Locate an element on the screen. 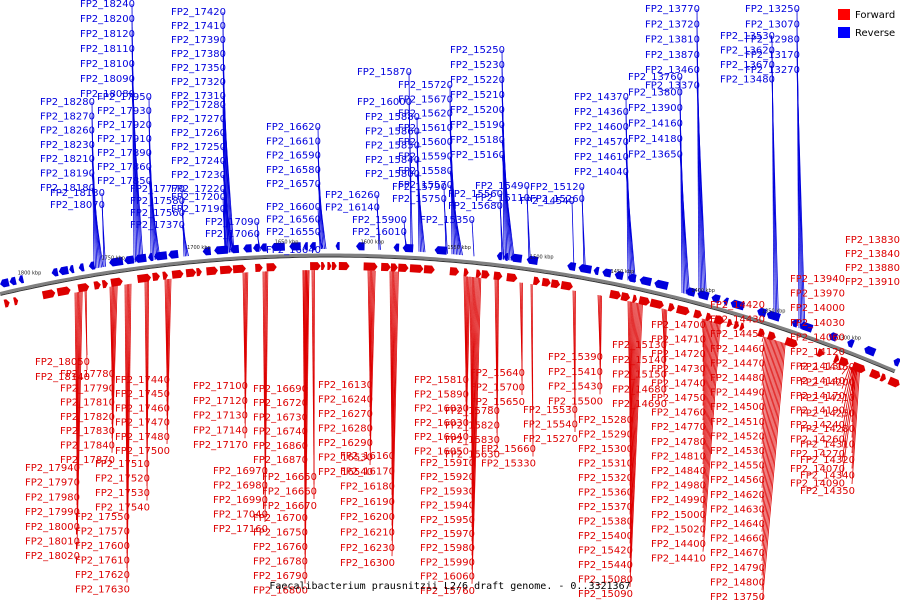  reverse-gene-label: FP2_14570 is located at coordinates (601, 142).